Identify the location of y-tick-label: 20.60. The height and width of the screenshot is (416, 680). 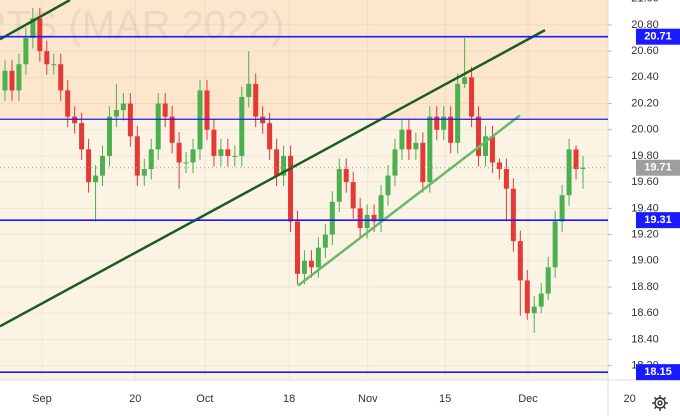
(645, 51).